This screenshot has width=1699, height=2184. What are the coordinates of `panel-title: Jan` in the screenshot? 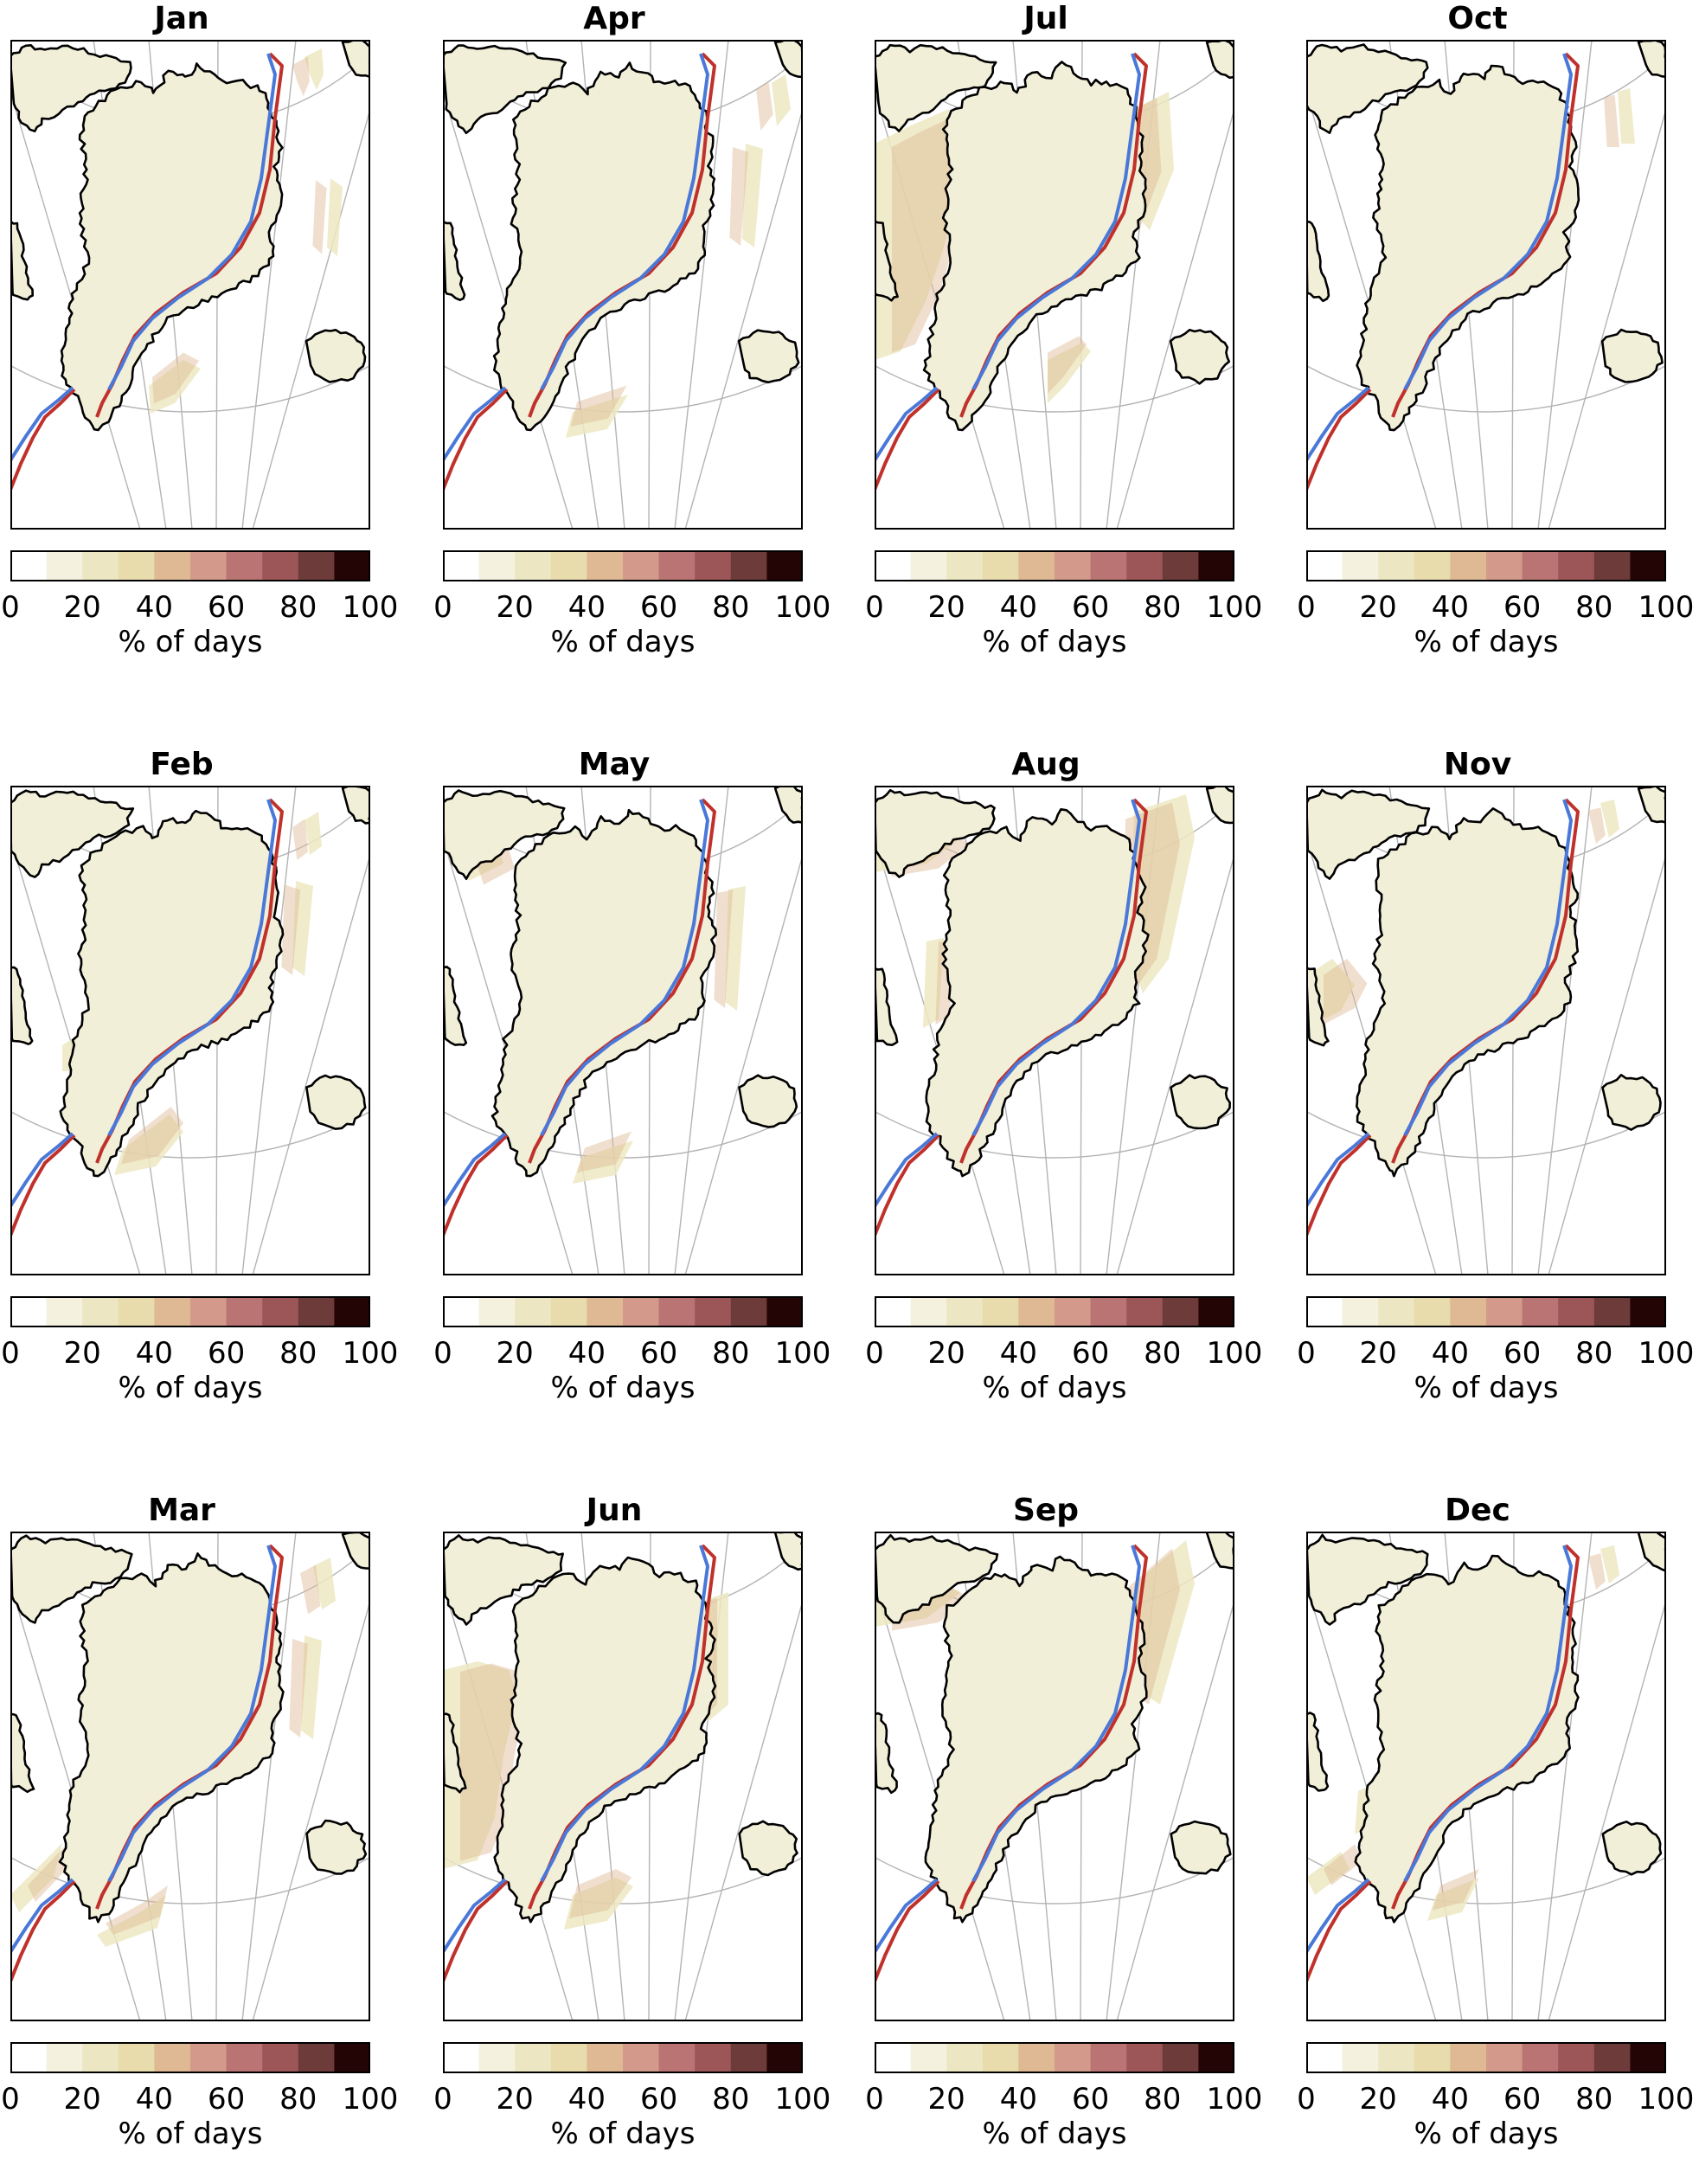 It's located at (181, 18).